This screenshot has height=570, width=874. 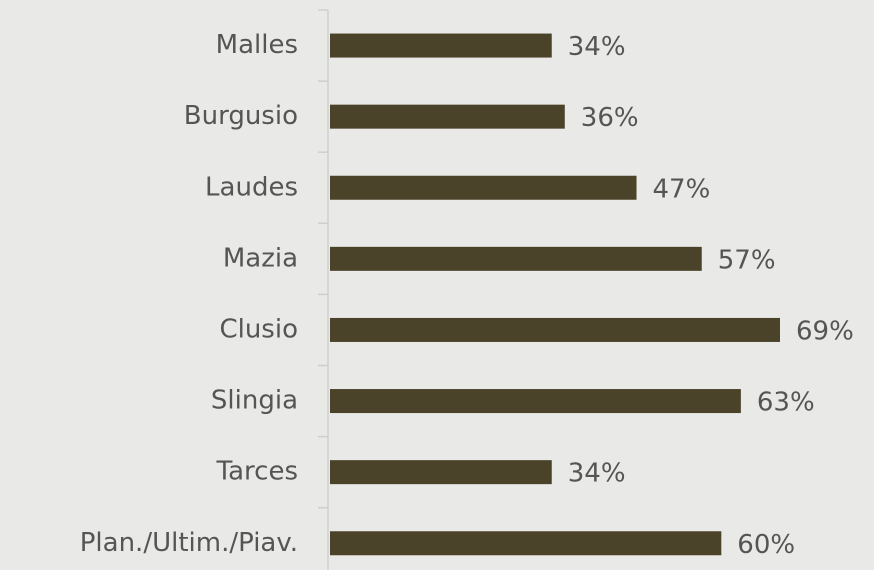 What do you see at coordinates (610, 118) in the screenshot?
I see `value-label: 36%` at bounding box center [610, 118].